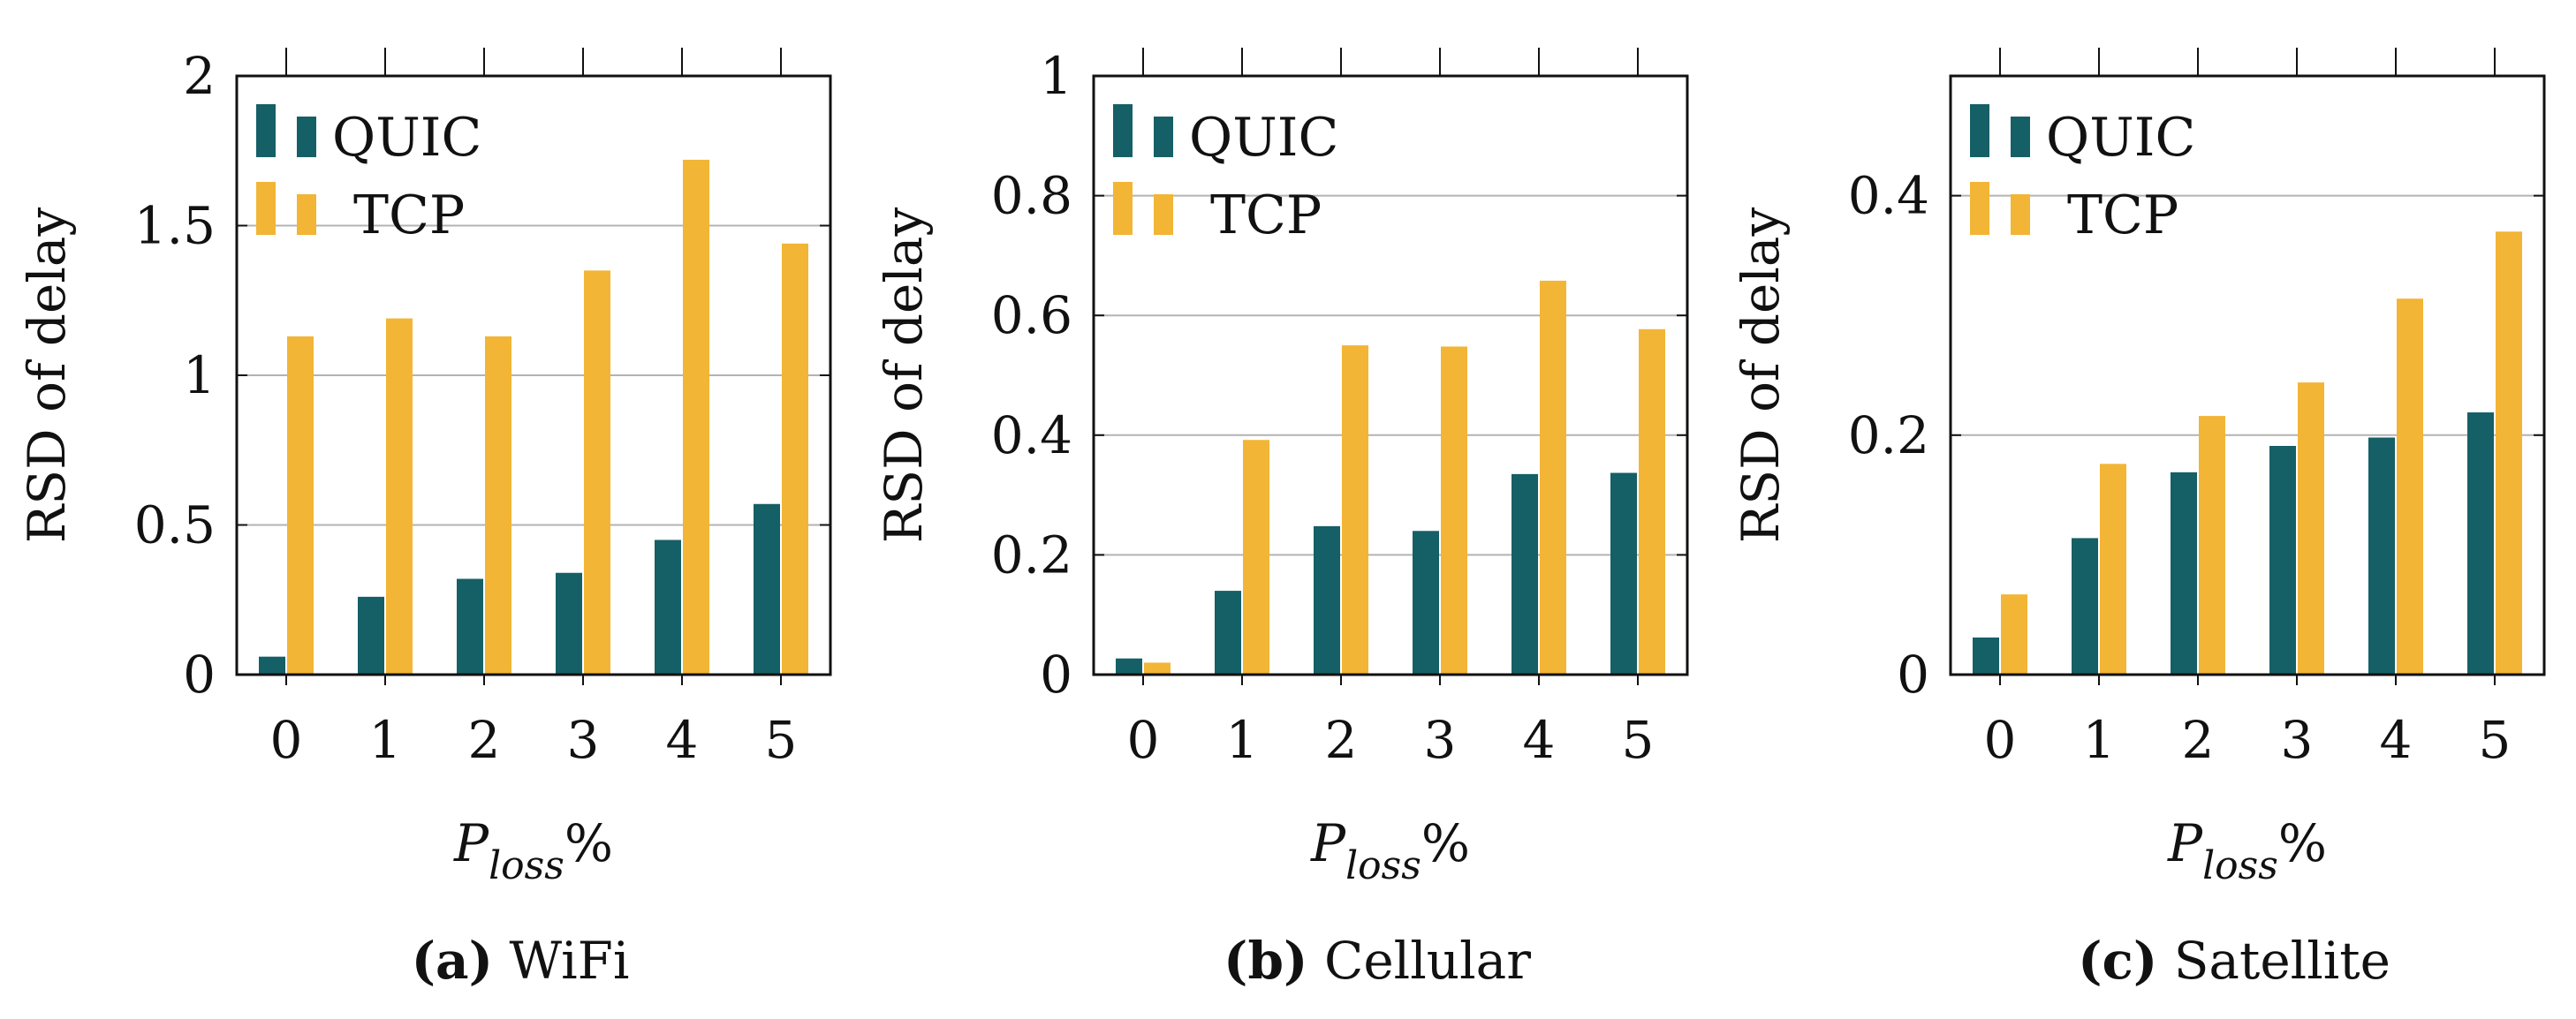 Image resolution: width=2576 pixels, height=1019 pixels. Describe the element at coordinates (1032, 196) in the screenshot. I see `y-tick-label: 0.8` at that location.